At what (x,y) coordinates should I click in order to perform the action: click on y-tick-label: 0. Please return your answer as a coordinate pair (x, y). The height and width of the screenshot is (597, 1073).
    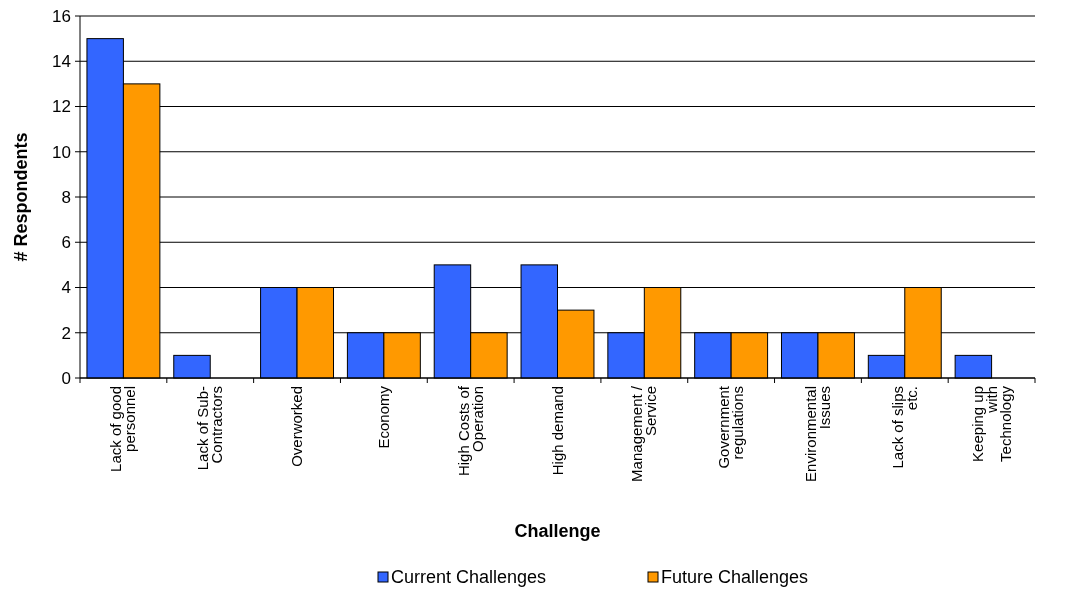
    Looking at the image, I should click on (66, 378).